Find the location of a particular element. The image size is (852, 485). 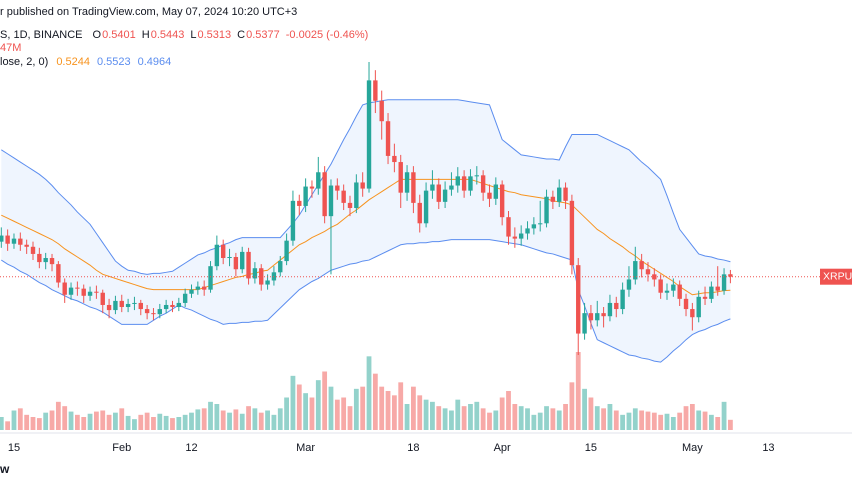

symbol-info: S, 1D, BINANCE is located at coordinates (41, 35).